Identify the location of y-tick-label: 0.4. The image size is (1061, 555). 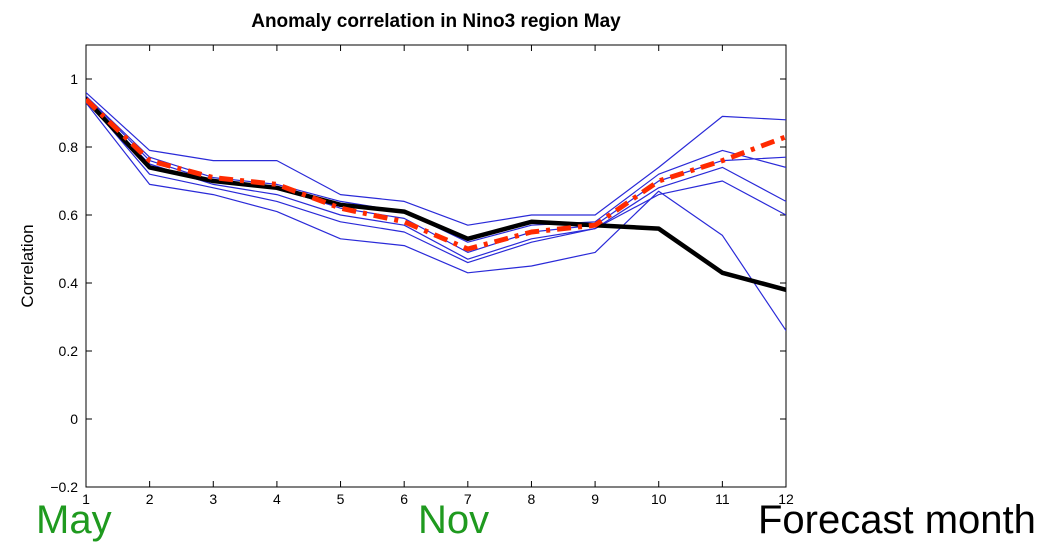
(69, 283).